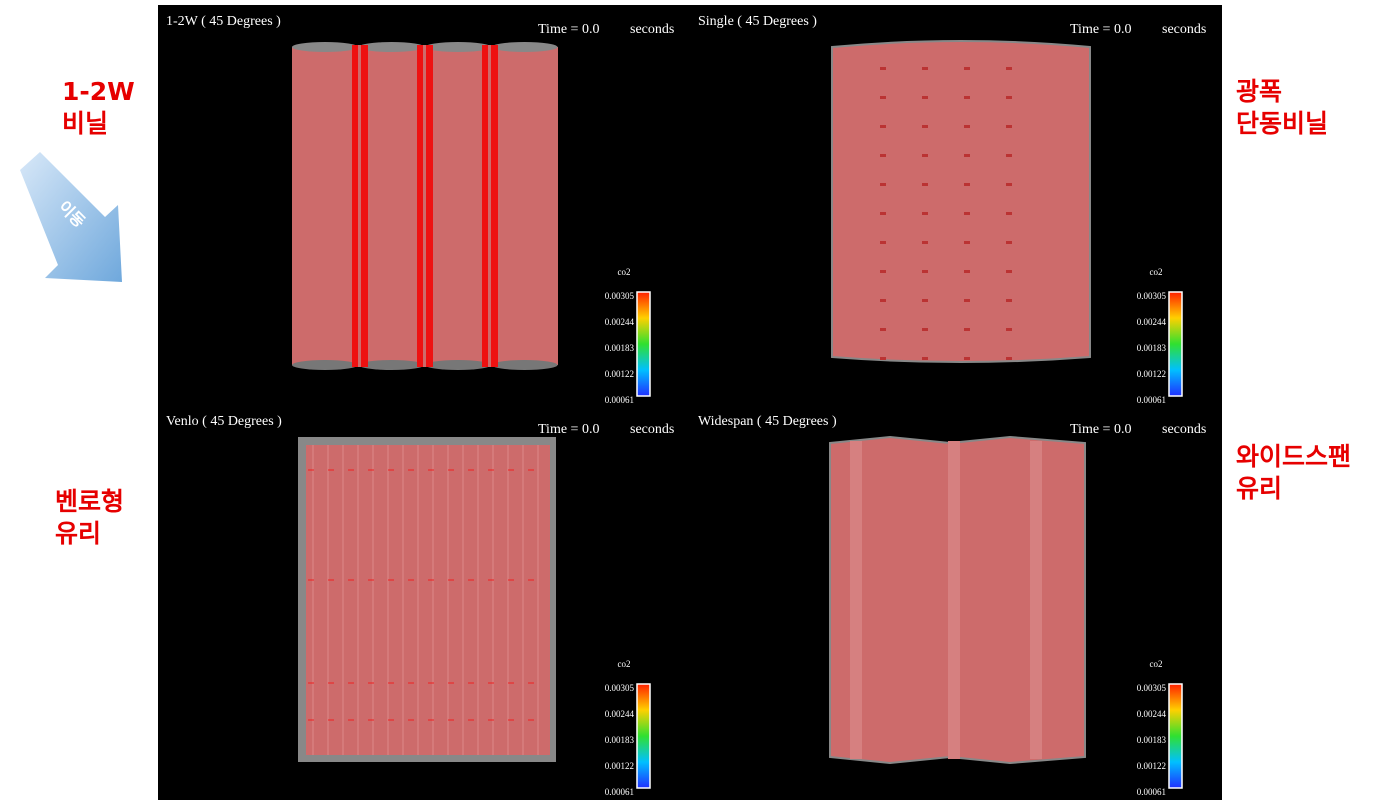 The width and height of the screenshot is (1391, 800). Describe the element at coordinates (1293, 456) in the screenshot. I see `side-label: 와이드스팬` at that location.